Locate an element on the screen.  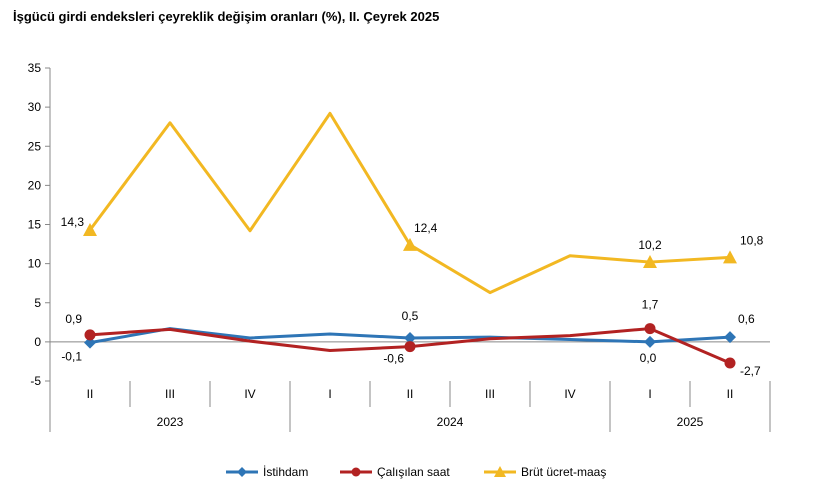
data-label: -2,7 is located at coordinates (750, 371).